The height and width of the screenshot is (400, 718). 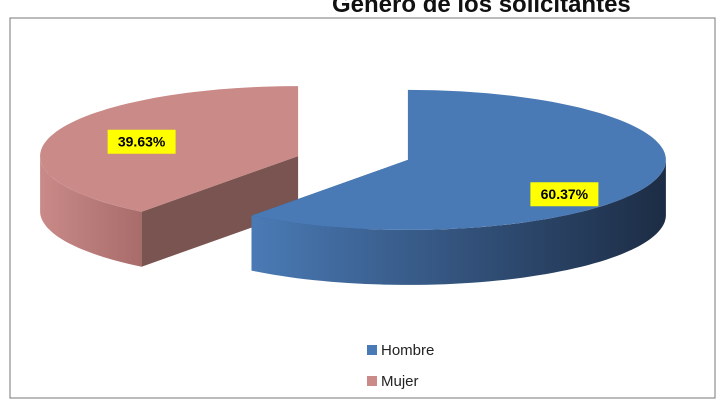 I want to click on chart-title: Género de los solicitantes, so click(x=481, y=9).